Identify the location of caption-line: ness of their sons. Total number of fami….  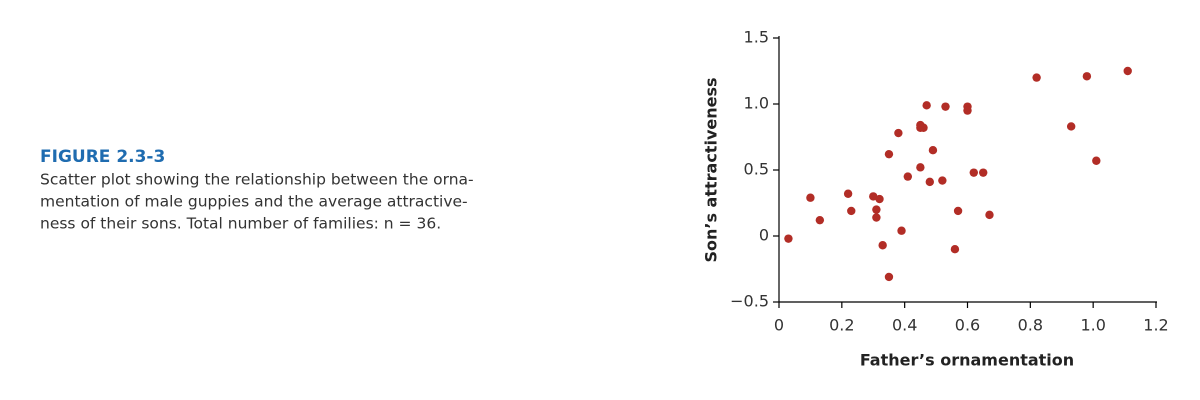
(240, 224).